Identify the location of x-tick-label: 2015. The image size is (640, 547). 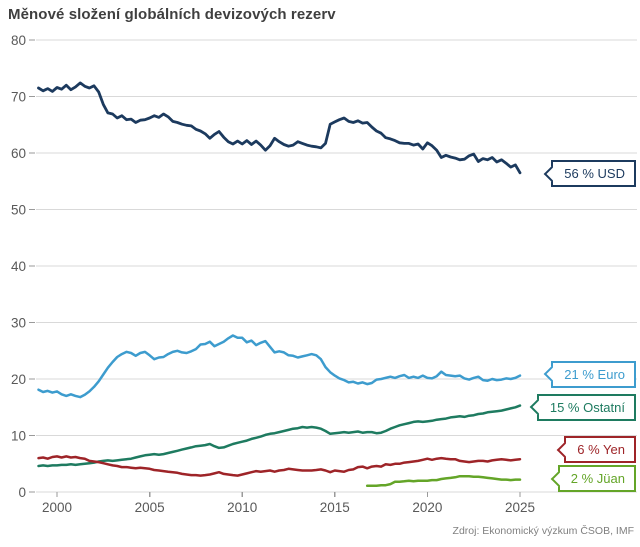
(335, 507).